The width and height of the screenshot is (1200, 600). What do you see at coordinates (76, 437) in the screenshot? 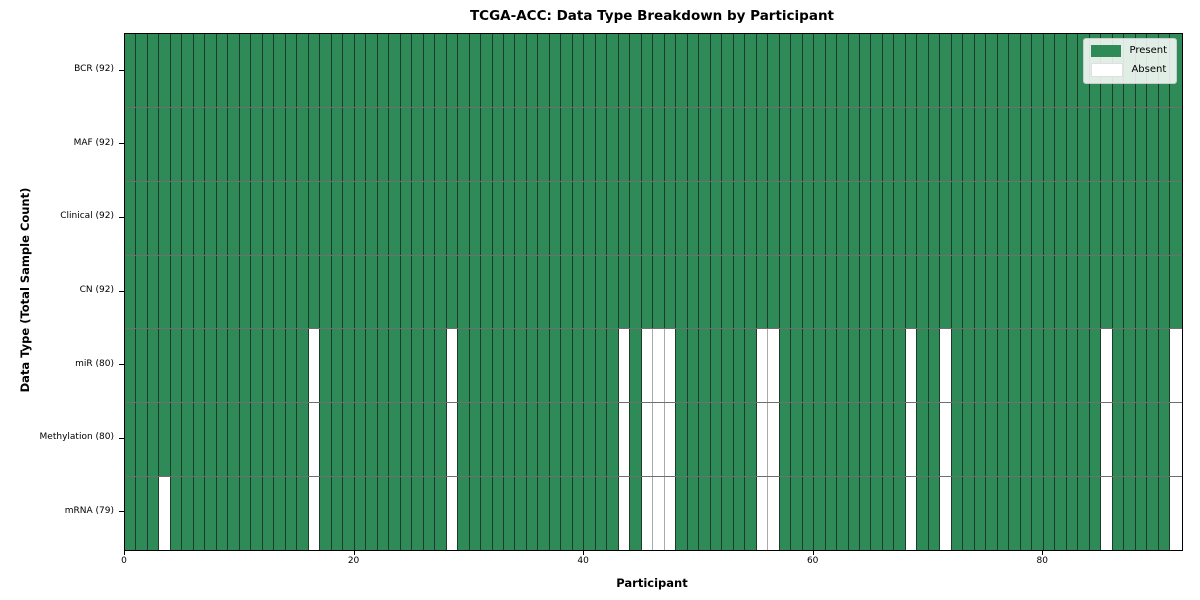
I see `y-tick-label-Methylation: Methylation (80)` at bounding box center [76, 437].